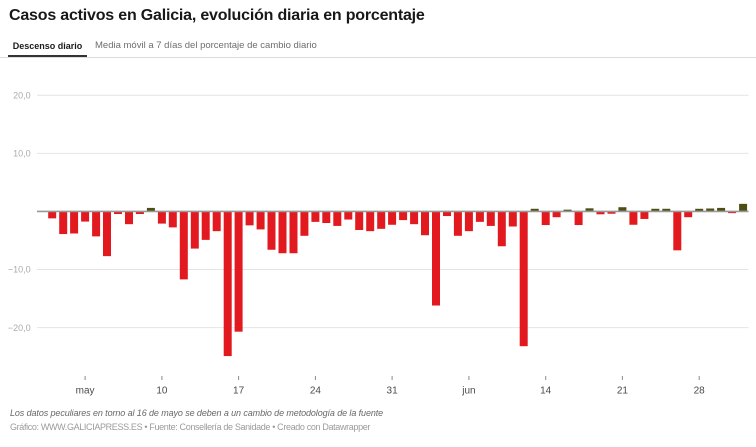  What do you see at coordinates (19, 328) in the screenshot?
I see `svg-text: −20,0` at bounding box center [19, 328].